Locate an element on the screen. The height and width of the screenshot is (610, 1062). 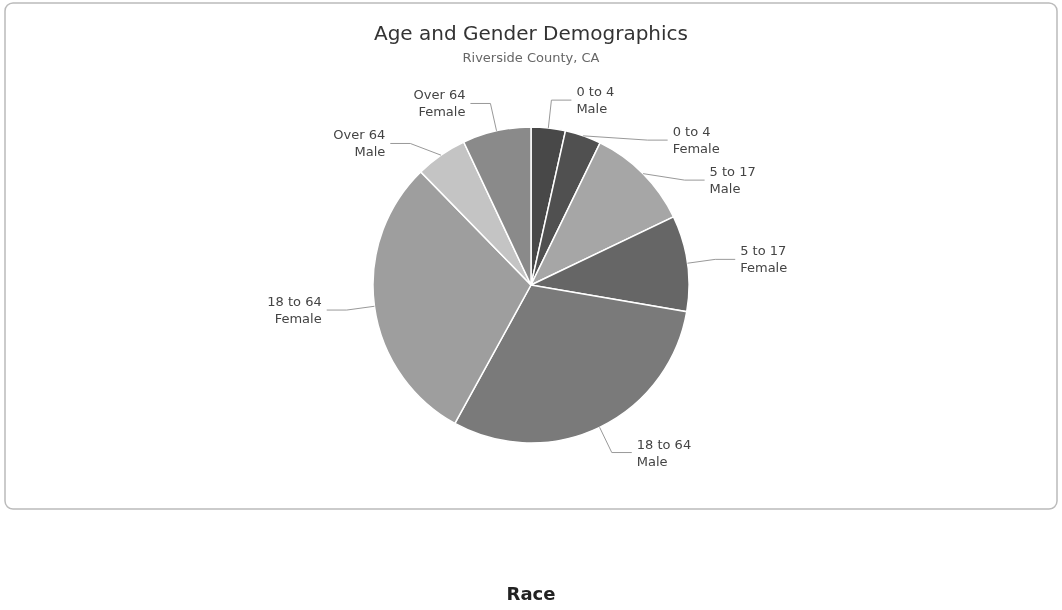
chart-title: Age and Gender Demographics is located at coordinates (531, 33).